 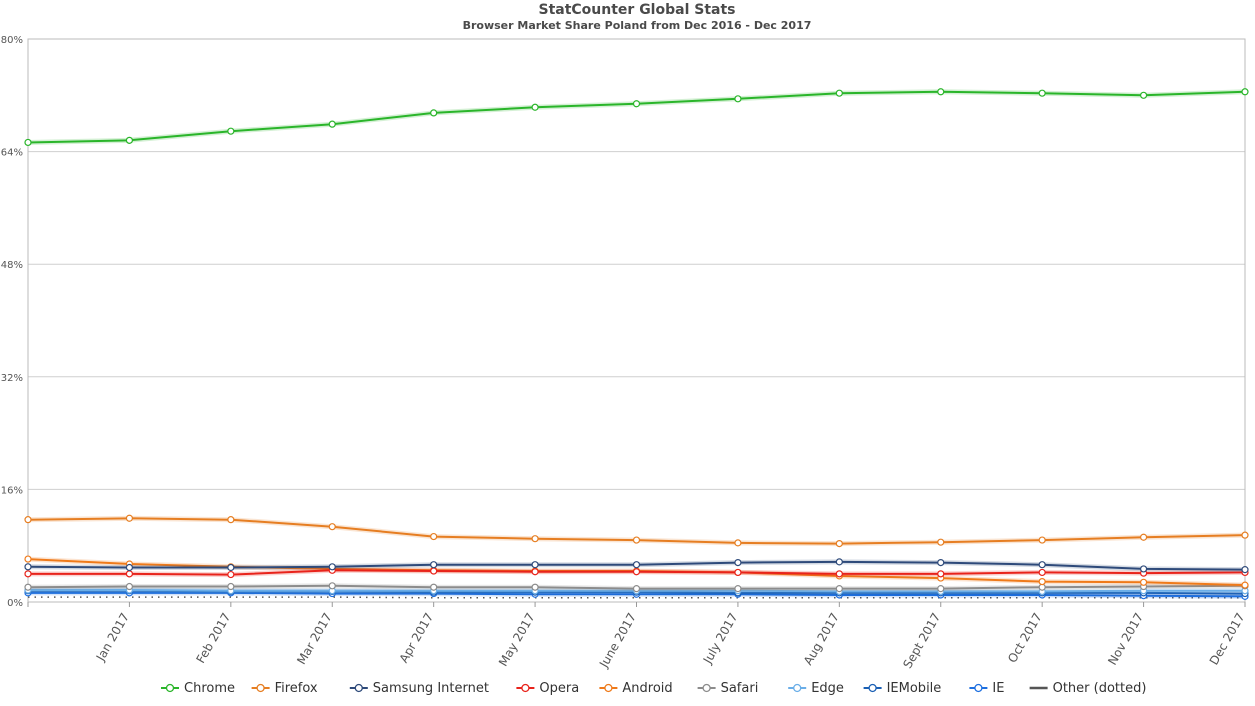 What do you see at coordinates (1227, 639) in the screenshot?
I see `x-tick-label: Dec 2017` at bounding box center [1227, 639].